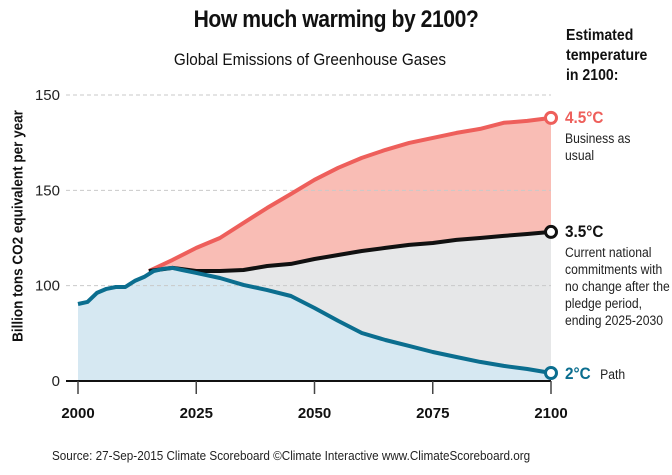 The height and width of the screenshot is (475, 672). Describe the element at coordinates (550, 413) in the screenshot. I see `x-tick-label: 2100` at that location.